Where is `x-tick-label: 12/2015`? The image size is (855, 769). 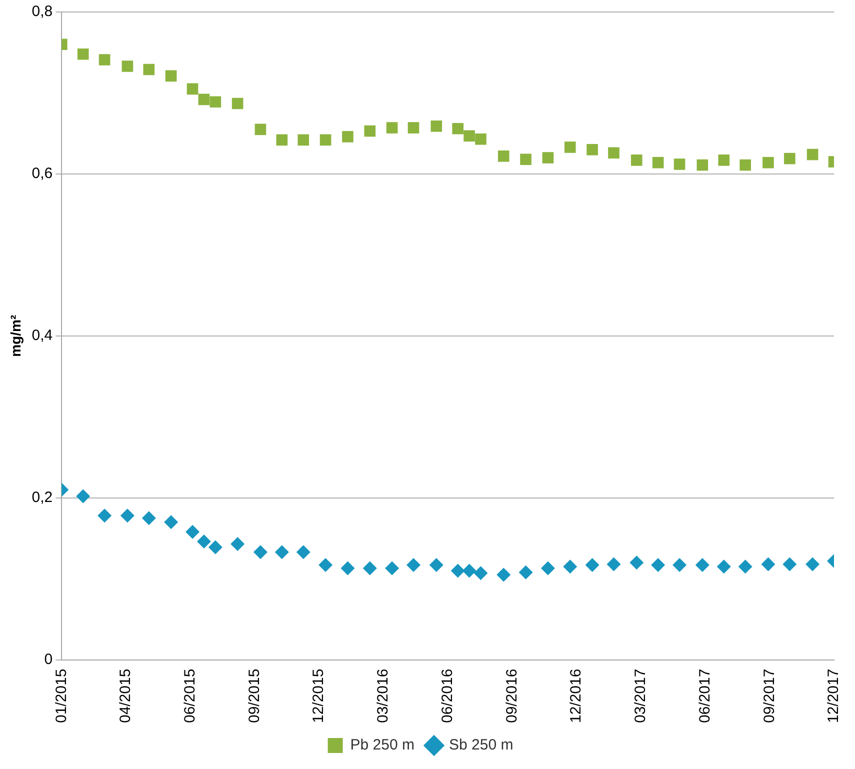
x-tick-label: 12/2015 is located at coordinates (319, 696).